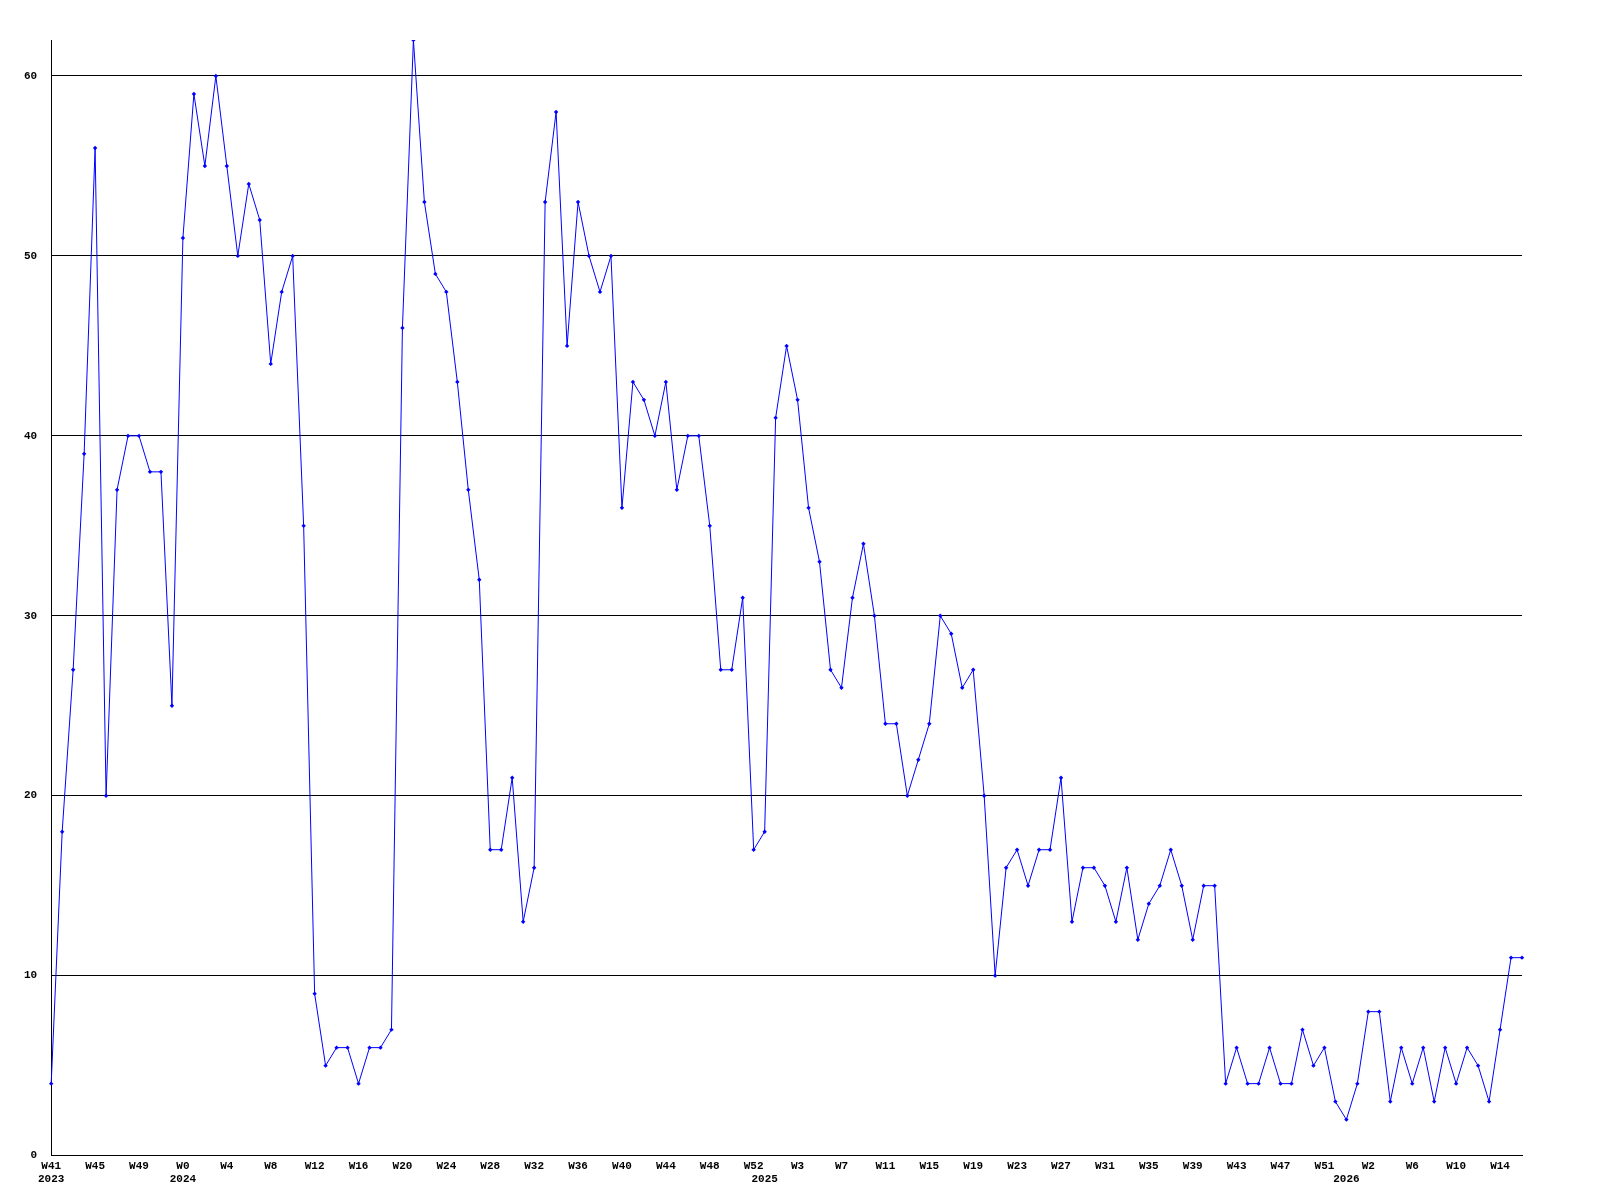 This screenshot has height=1200, width=1600. What do you see at coordinates (51, 1172) in the screenshot?
I see `x-tick-label: W41 2023` at bounding box center [51, 1172].